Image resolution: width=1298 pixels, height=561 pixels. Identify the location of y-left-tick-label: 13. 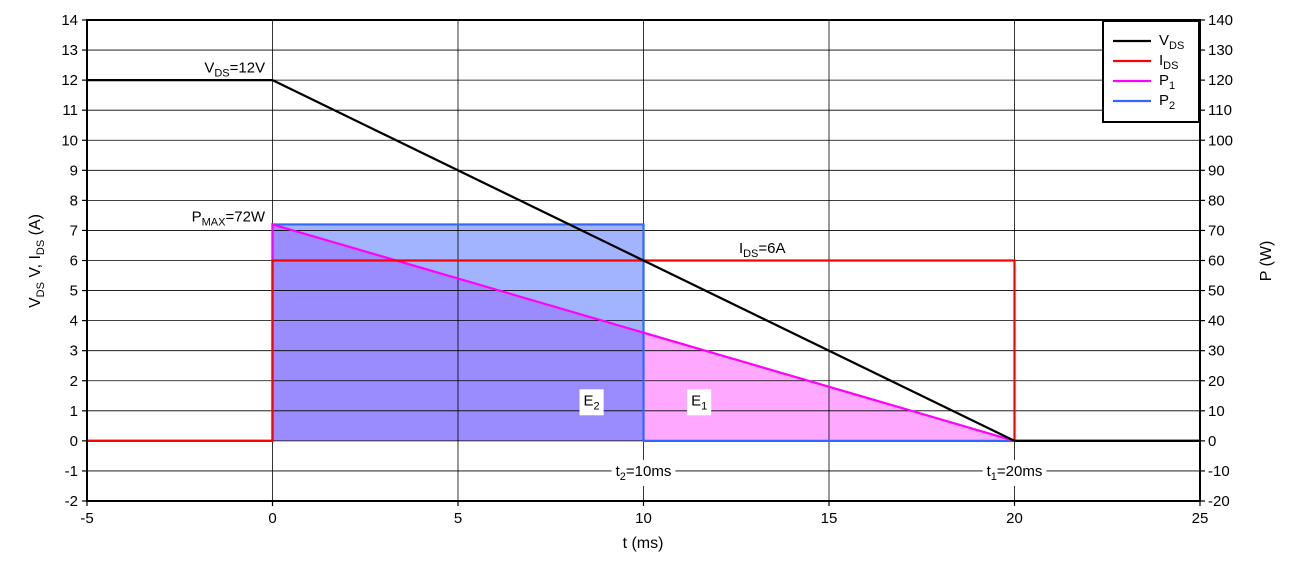
(69, 50).